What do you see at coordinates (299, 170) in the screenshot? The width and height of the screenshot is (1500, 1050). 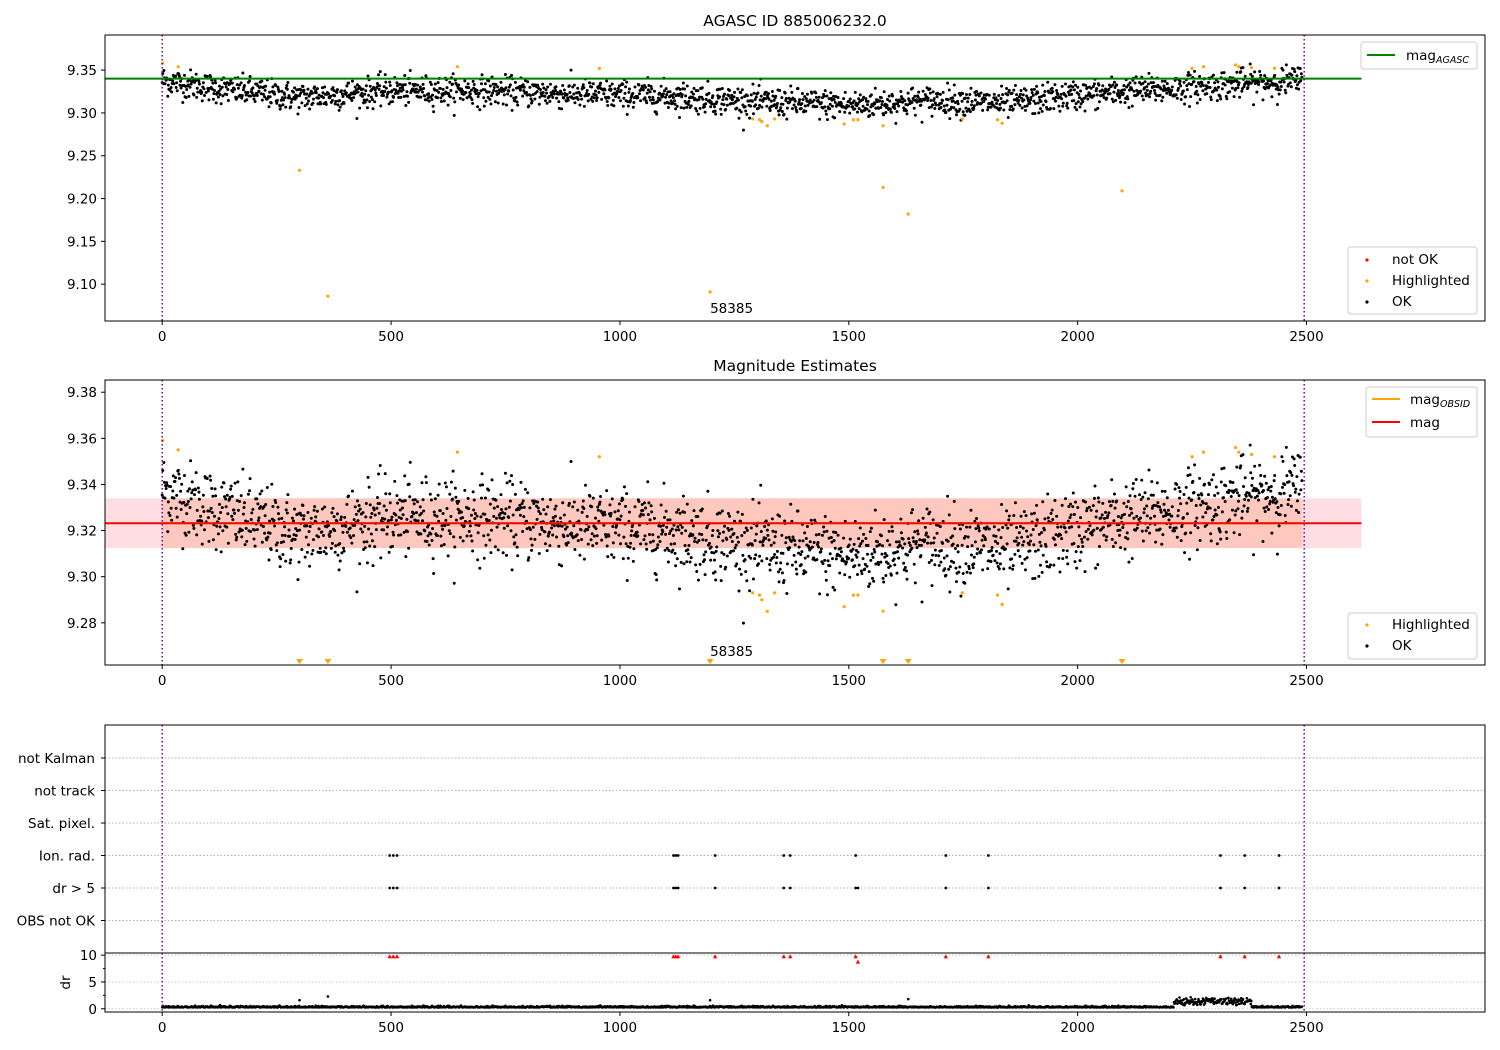 I see `highlighted-point` at bounding box center [299, 170].